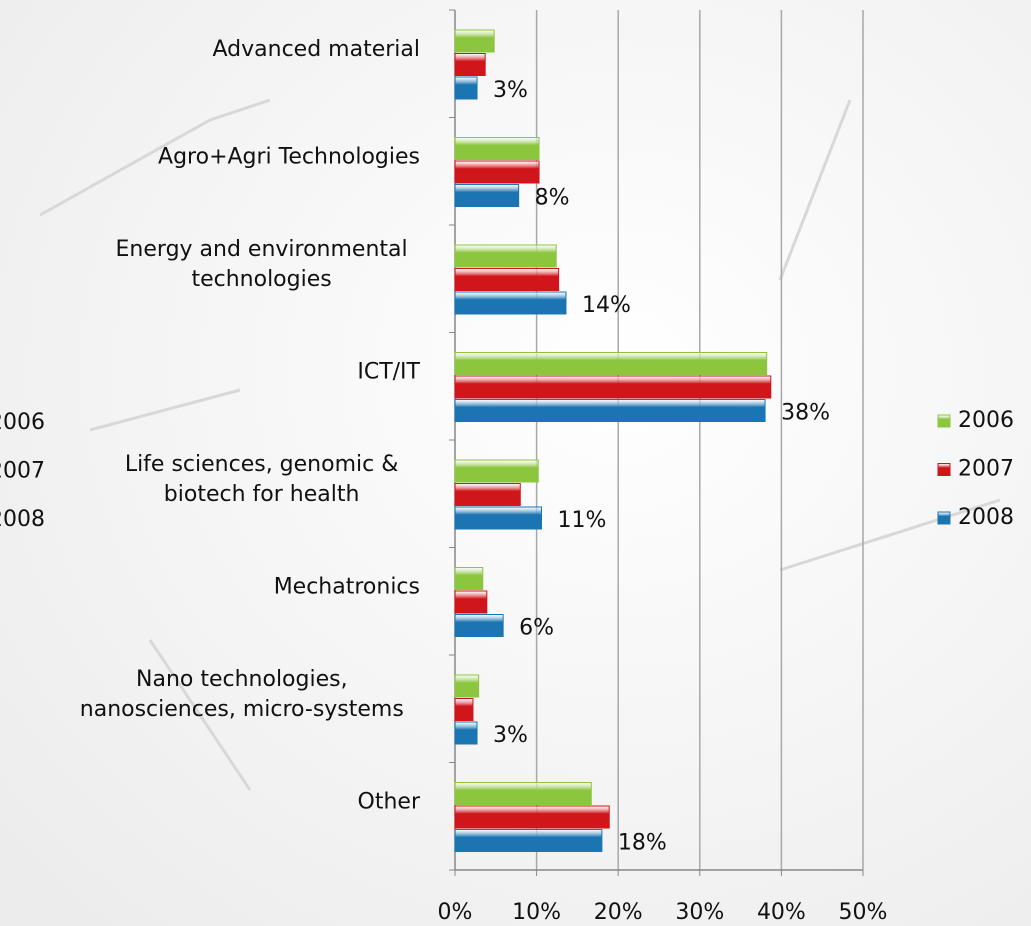 The width and height of the screenshot is (1031, 926). What do you see at coordinates (389, 801) in the screenshot?
I see `y-tick-label: Other` at bounding box center [389, 801].